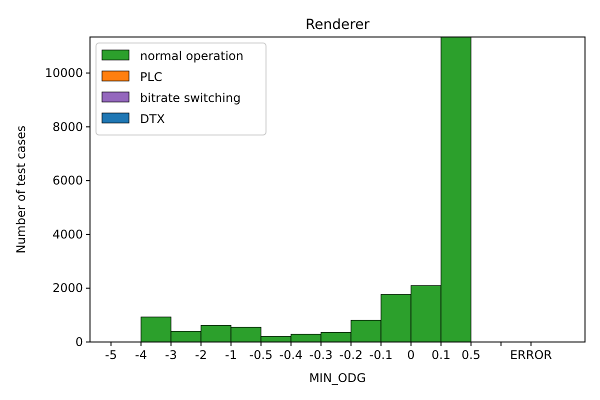  Describe the element at coordinates (151, 77) in the screenshot. I see `legend-label: PLC` at that location.